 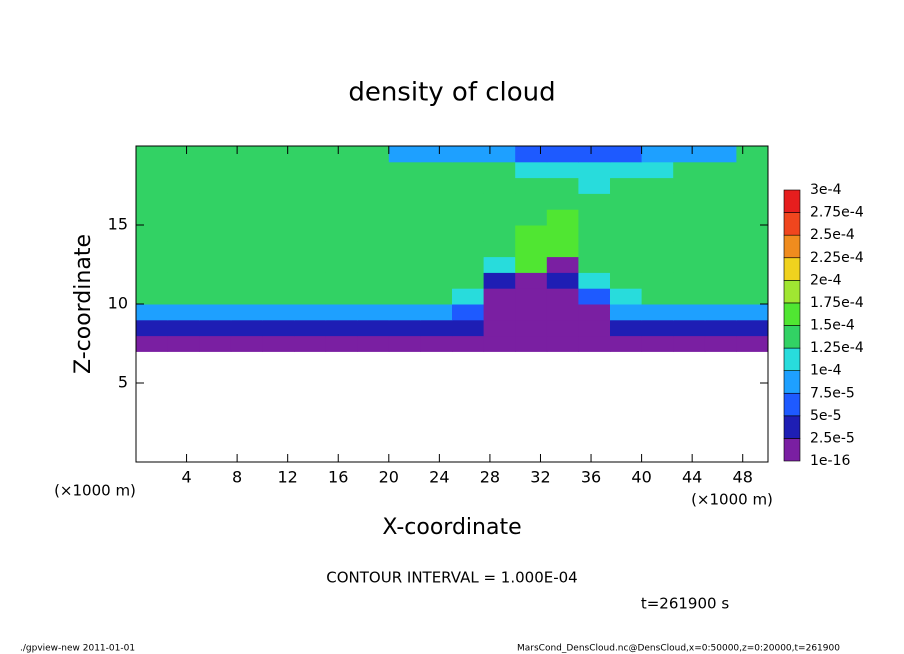 I want to click on y-axis-label: Z-coordinate, so click(x=83, y=304).